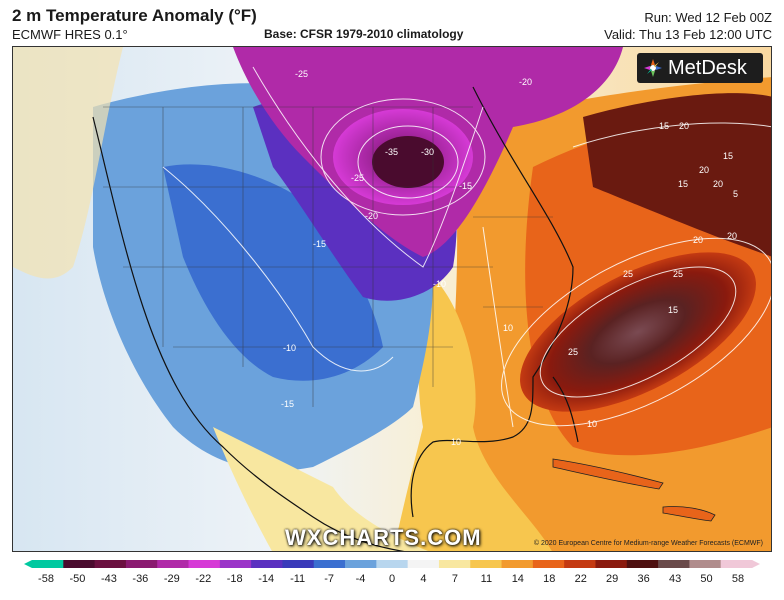 Image resolution: width=784 pixels, height=600 pixels. What do you see at coordinates (427, 152) in the screenshot?
I see `contour-label: -30` at bounding box center [427, 152].